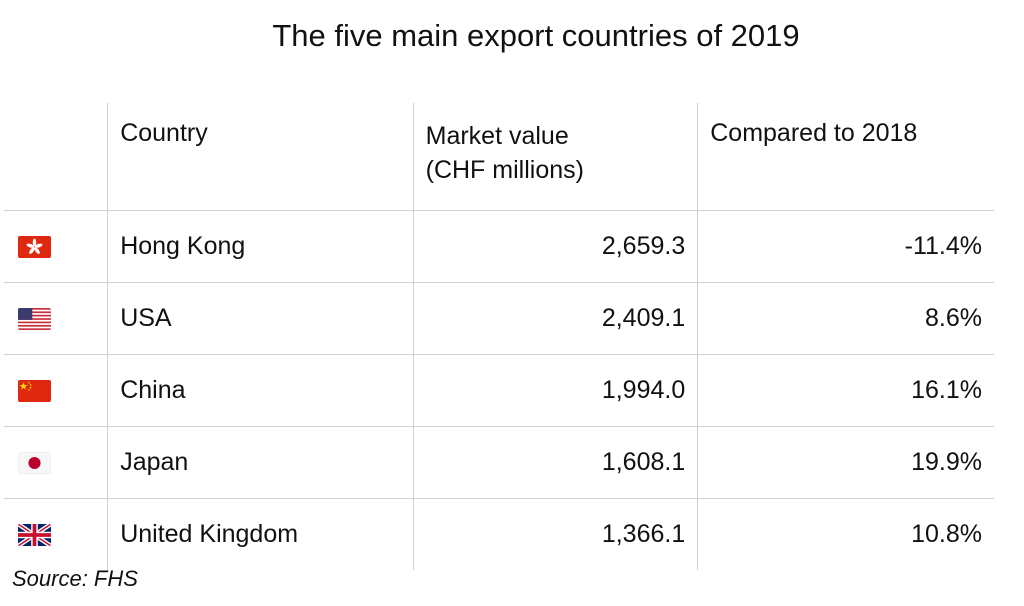  What do you see at coordinates (845, 246) in the screenshot?
I see `change-cell: -11.4%` at bounding box center [845, 246].